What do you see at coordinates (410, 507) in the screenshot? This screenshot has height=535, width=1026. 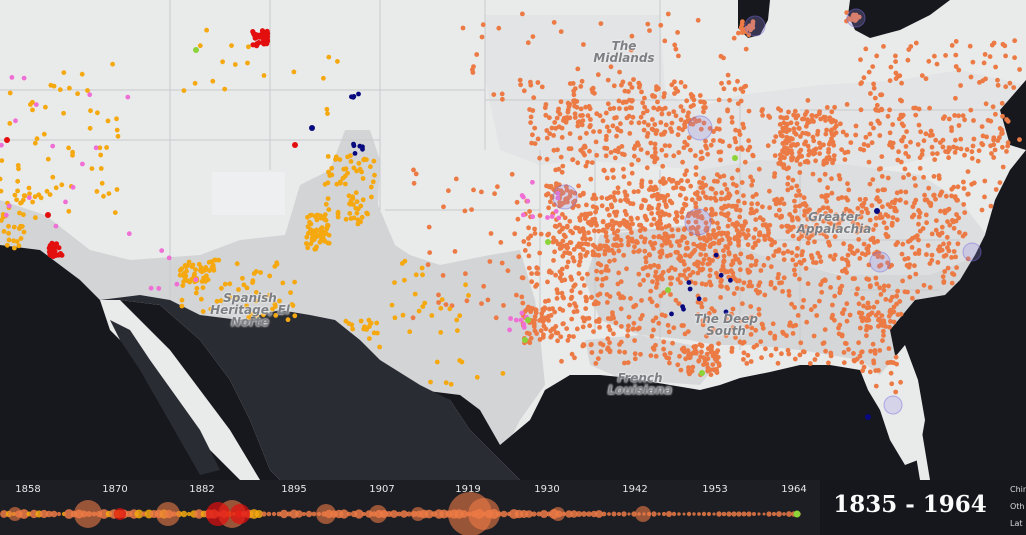 I see `timeline-canvas` at bounding box center [410, 507].